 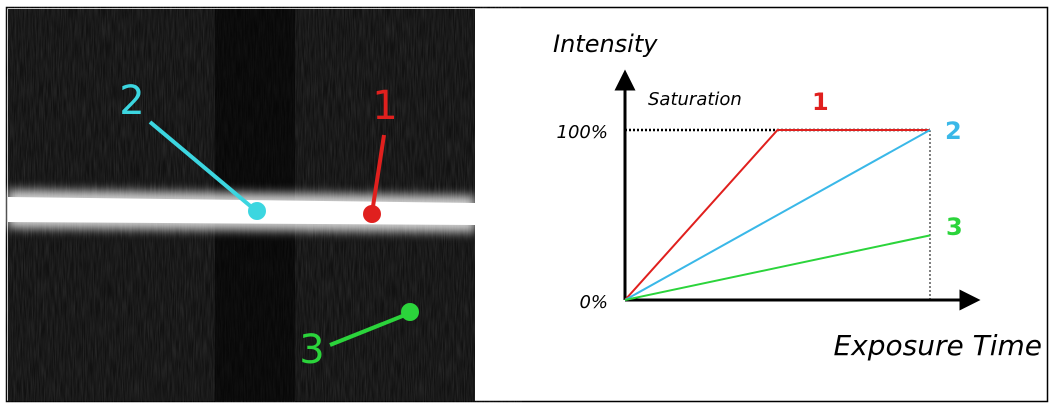 I want to click on y-axis-label: Intensity, so click(x=605, y=44).